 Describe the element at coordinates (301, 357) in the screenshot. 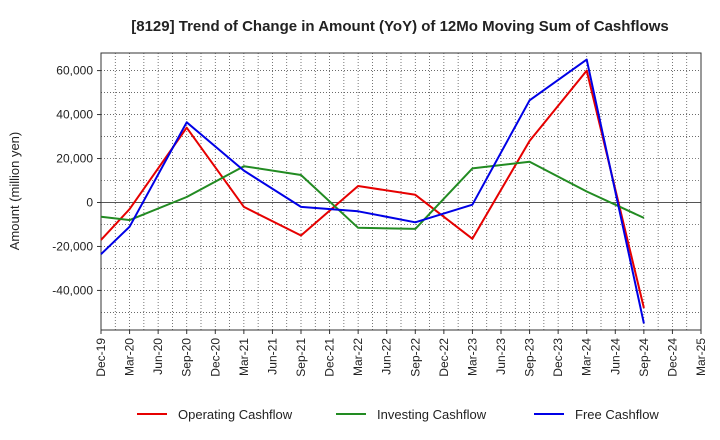

I see `x-tick-label: Sep-21` at that location.